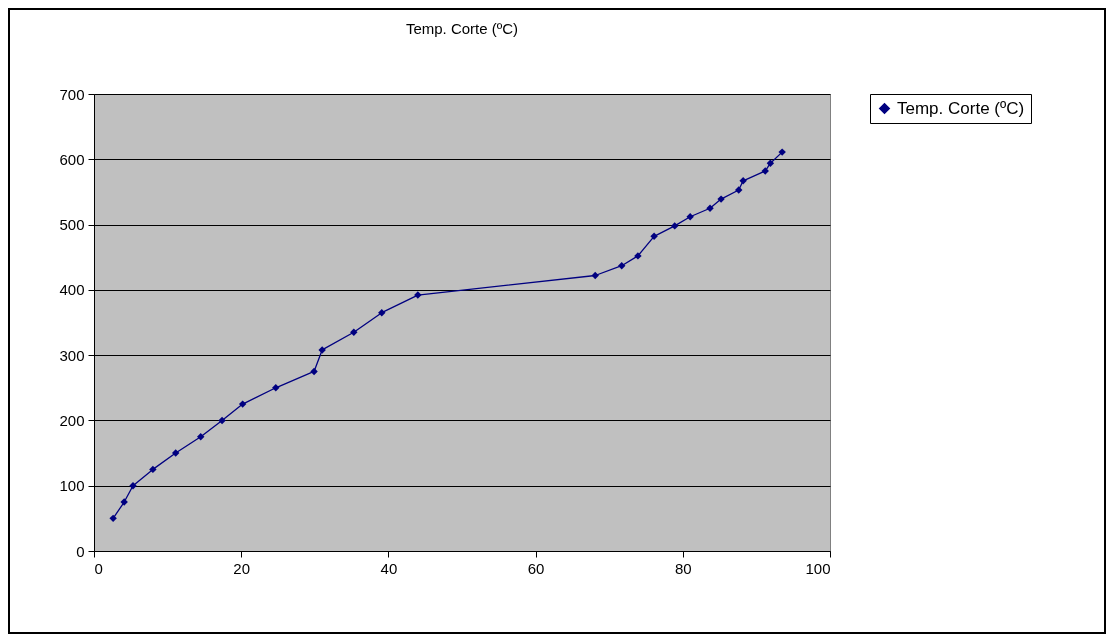  What do you see at coordinates (72, 94) in the screenshot?
I see `y-tick-label: 700` at bounding box center [72, 94].